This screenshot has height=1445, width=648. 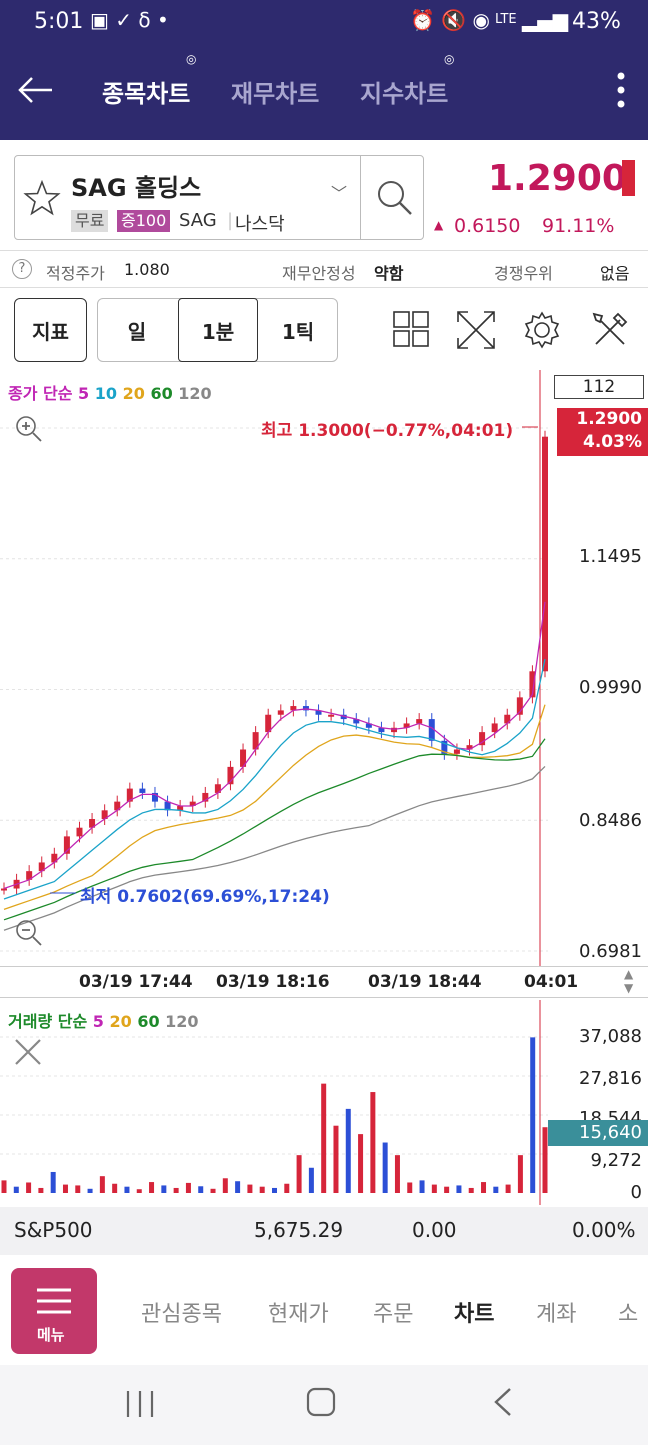 I want to click on system-icons: ⏰ 🔇 ◉, so click(x=450, y=20).